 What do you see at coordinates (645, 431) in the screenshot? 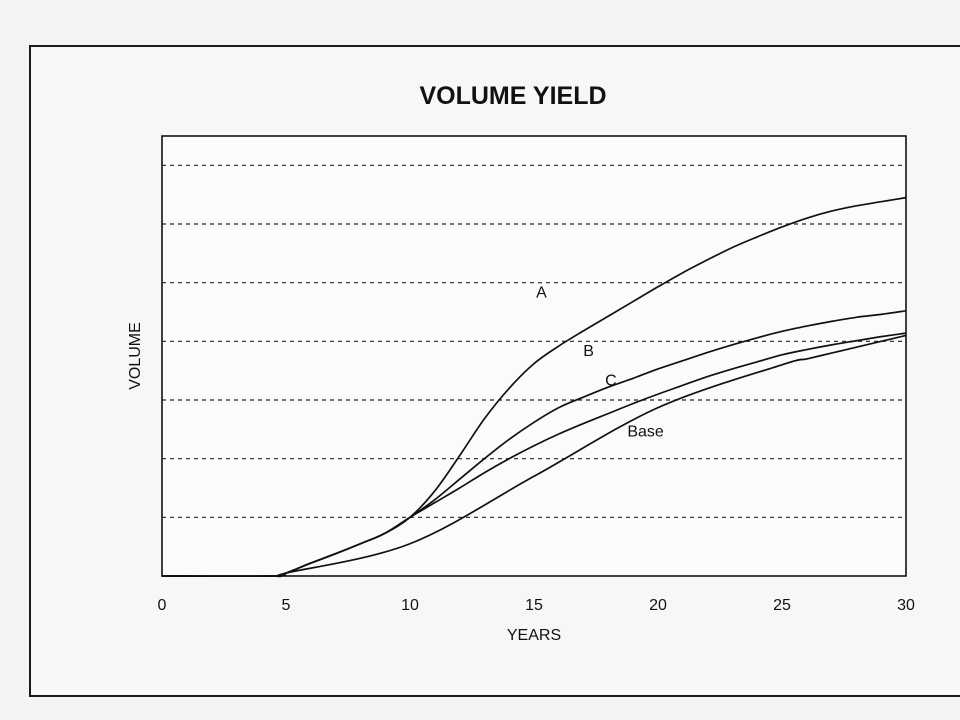
I see `series-label-base: Base` at bounding box center [645, 431].